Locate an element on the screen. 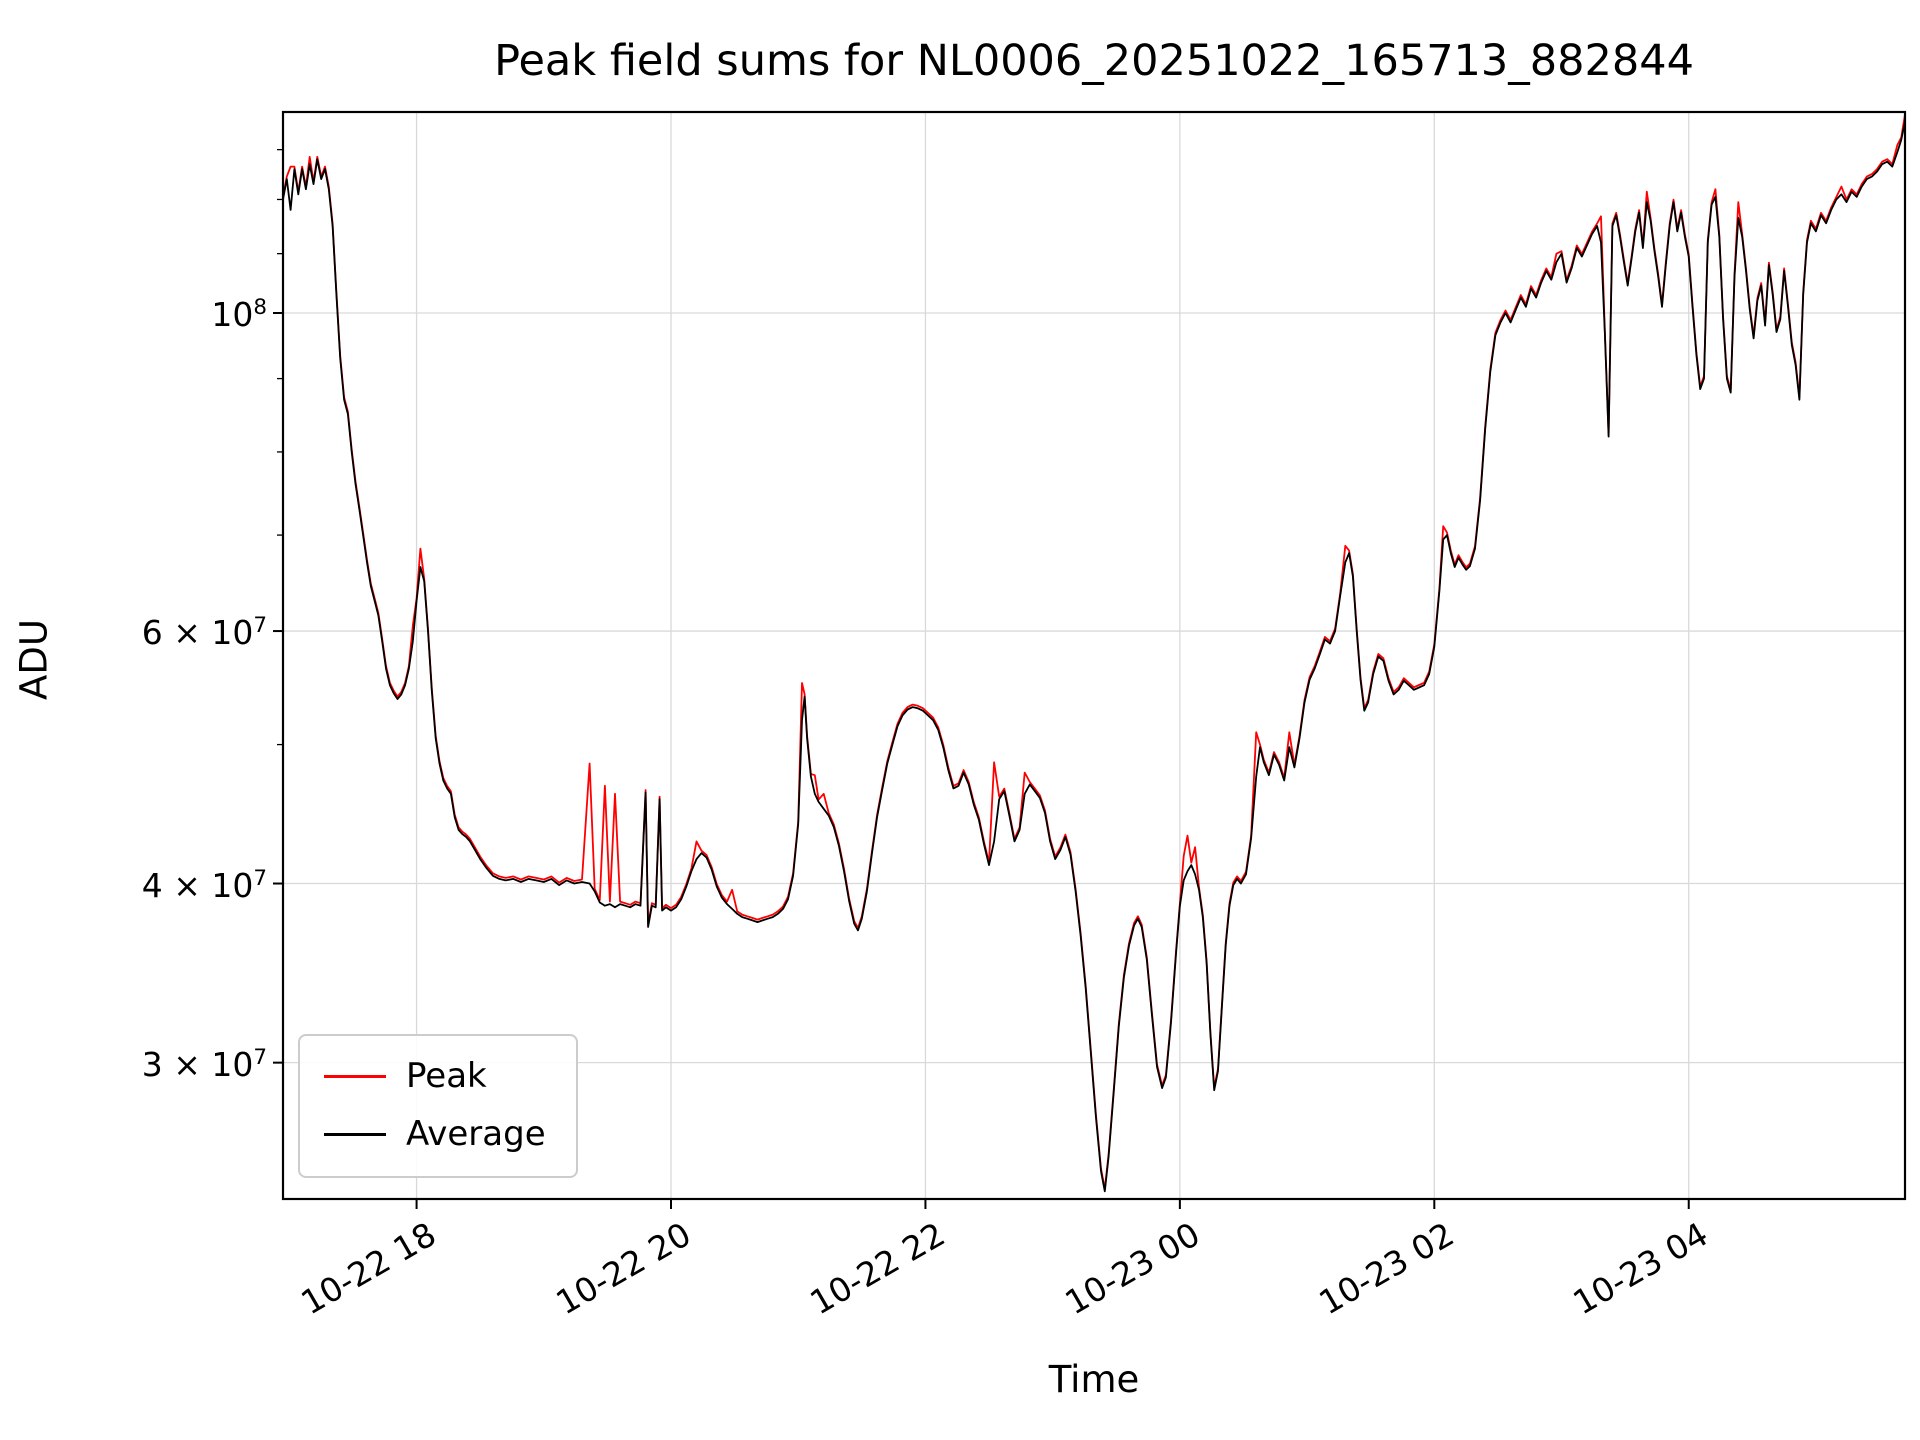 The image size is (1920, 1440). legend: Peak Average is located at coordinates (438, 1106).